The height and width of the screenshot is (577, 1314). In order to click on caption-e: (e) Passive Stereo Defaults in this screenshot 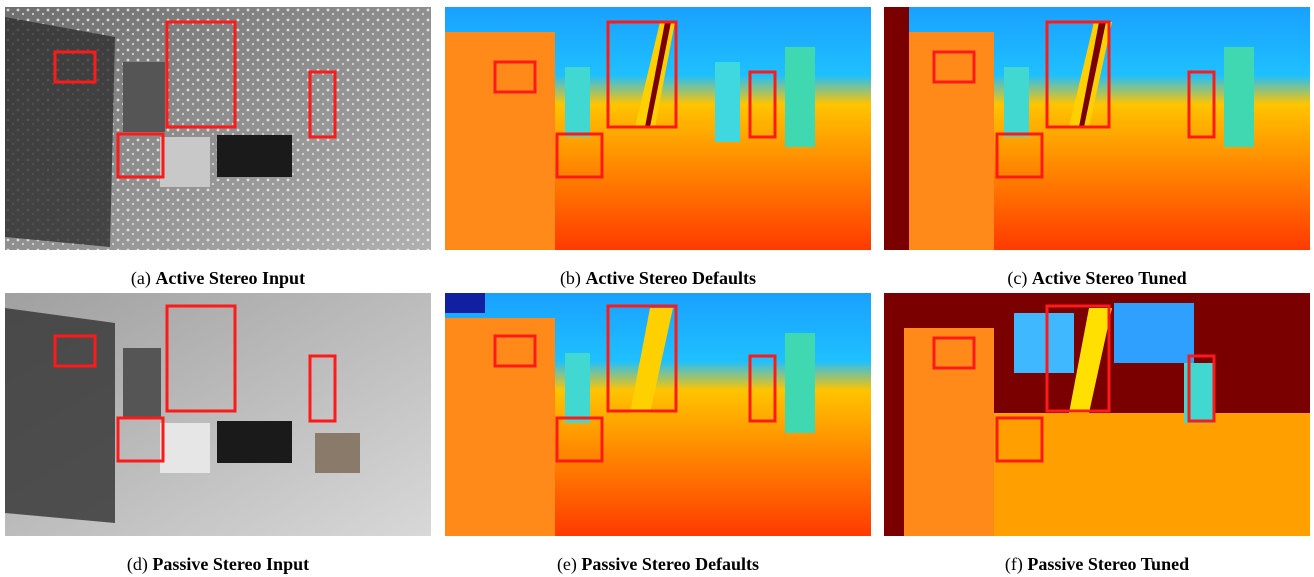, I will do `click(658, 564)`.